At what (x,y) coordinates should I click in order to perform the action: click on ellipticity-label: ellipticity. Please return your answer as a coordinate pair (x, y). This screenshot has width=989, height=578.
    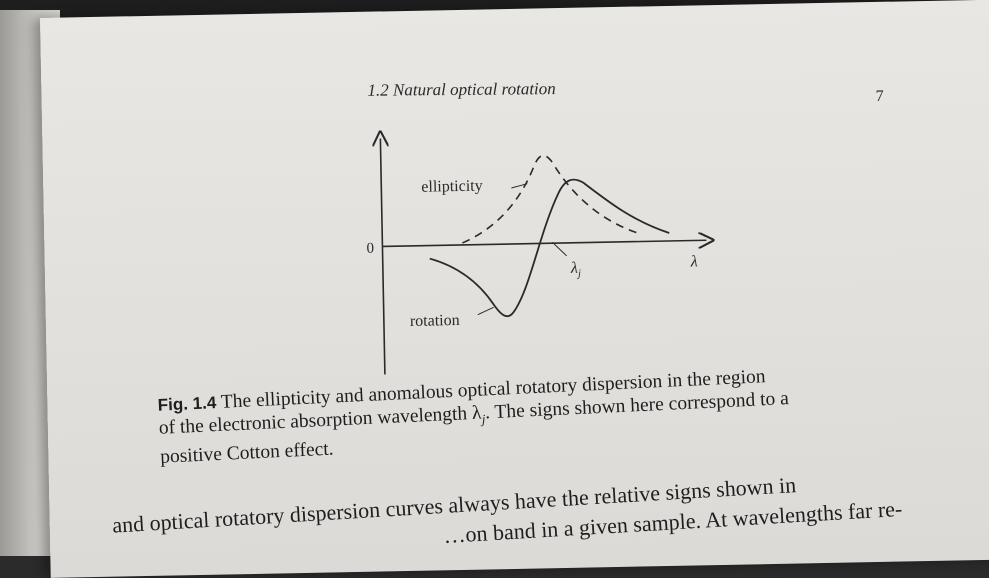
    Looking at the image, I should click on (452, 187).